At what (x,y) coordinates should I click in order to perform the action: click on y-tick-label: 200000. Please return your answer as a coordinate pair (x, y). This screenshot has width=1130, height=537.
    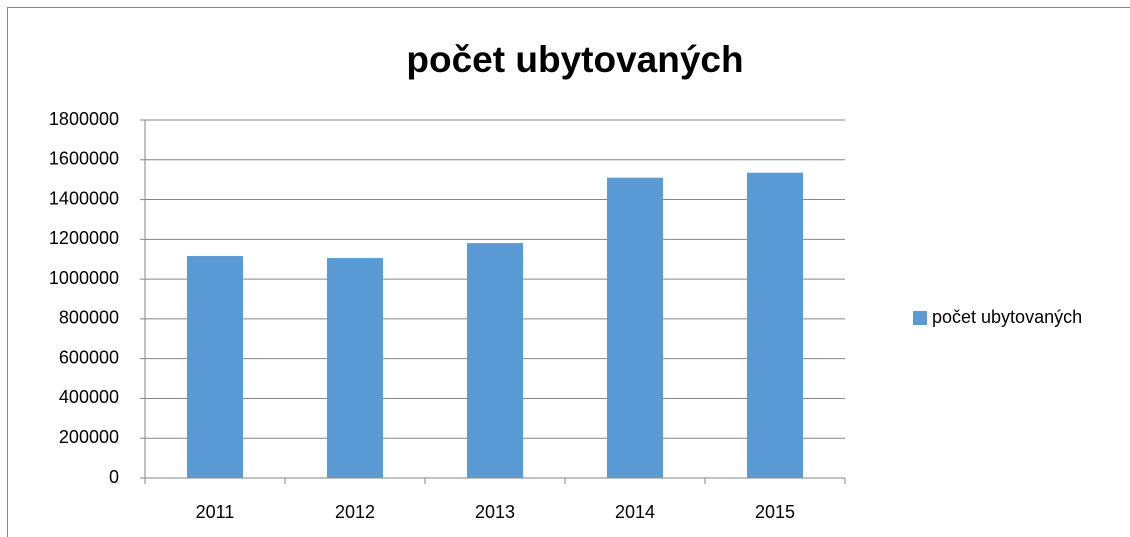
    Looking at the image, I should click on (89, 437).